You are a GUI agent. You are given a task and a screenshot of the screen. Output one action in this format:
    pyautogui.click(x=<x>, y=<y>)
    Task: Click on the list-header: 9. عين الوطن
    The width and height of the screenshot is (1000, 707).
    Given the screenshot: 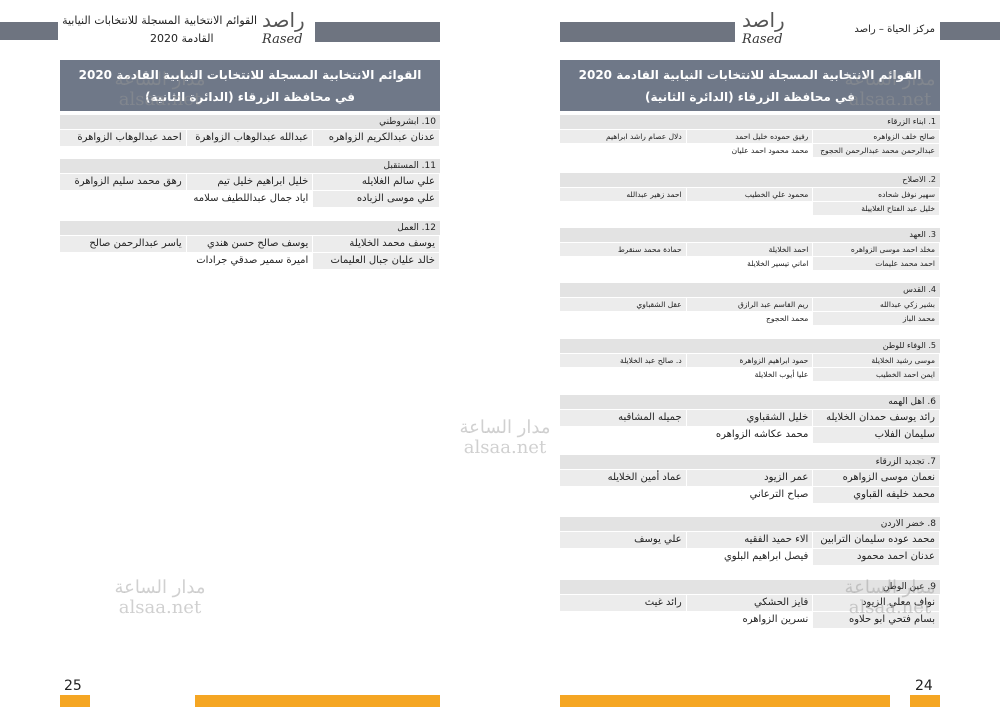 What is the action you would take?
    pyautogui.click(x=750, y=587)
    